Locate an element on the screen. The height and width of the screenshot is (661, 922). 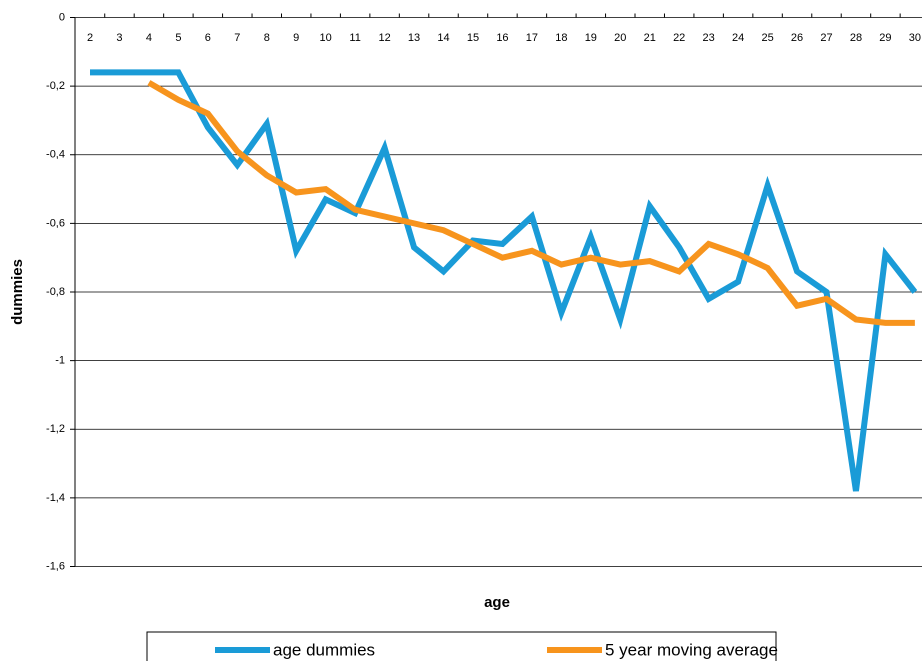
x-tick-label: 3 is located at coordinates (119, 38).